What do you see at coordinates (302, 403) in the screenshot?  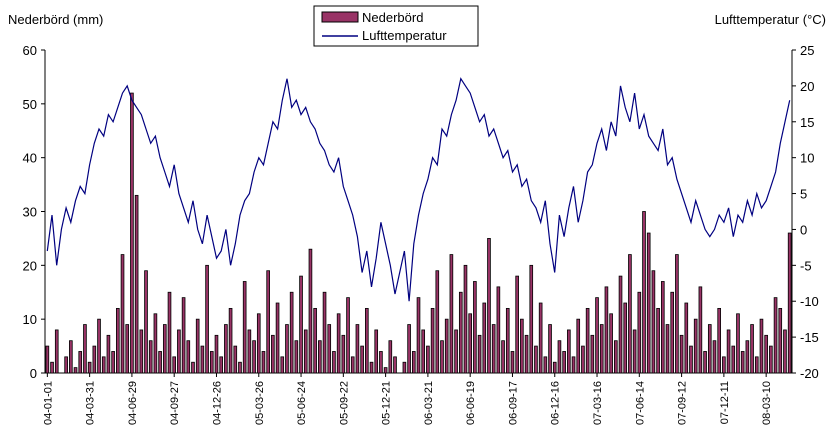 I see `x-tick-label: 05-06-24` at bounding box center [302, 403].